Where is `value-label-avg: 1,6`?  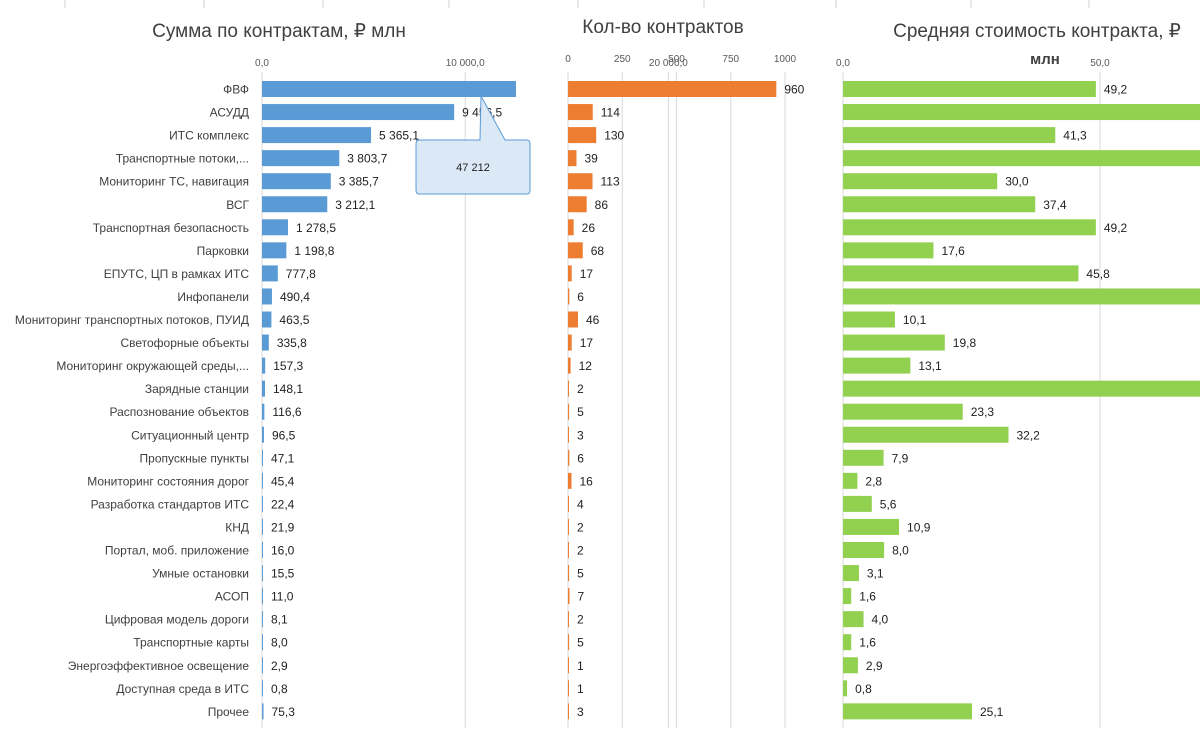 value-label-avg: 1,6 is located at coordinates (867, 643).